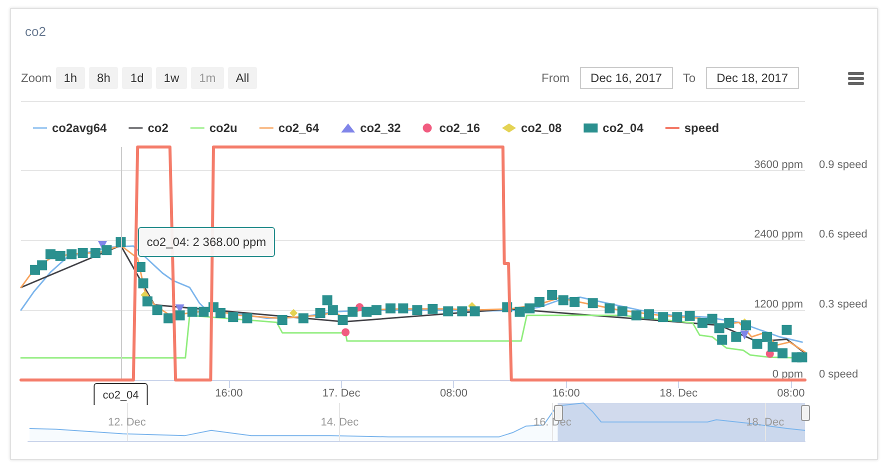 This screenshot has height=471, width=888. Describe the element at coordinates (556, 78) in the screenshot. I see `text: From` at that location.